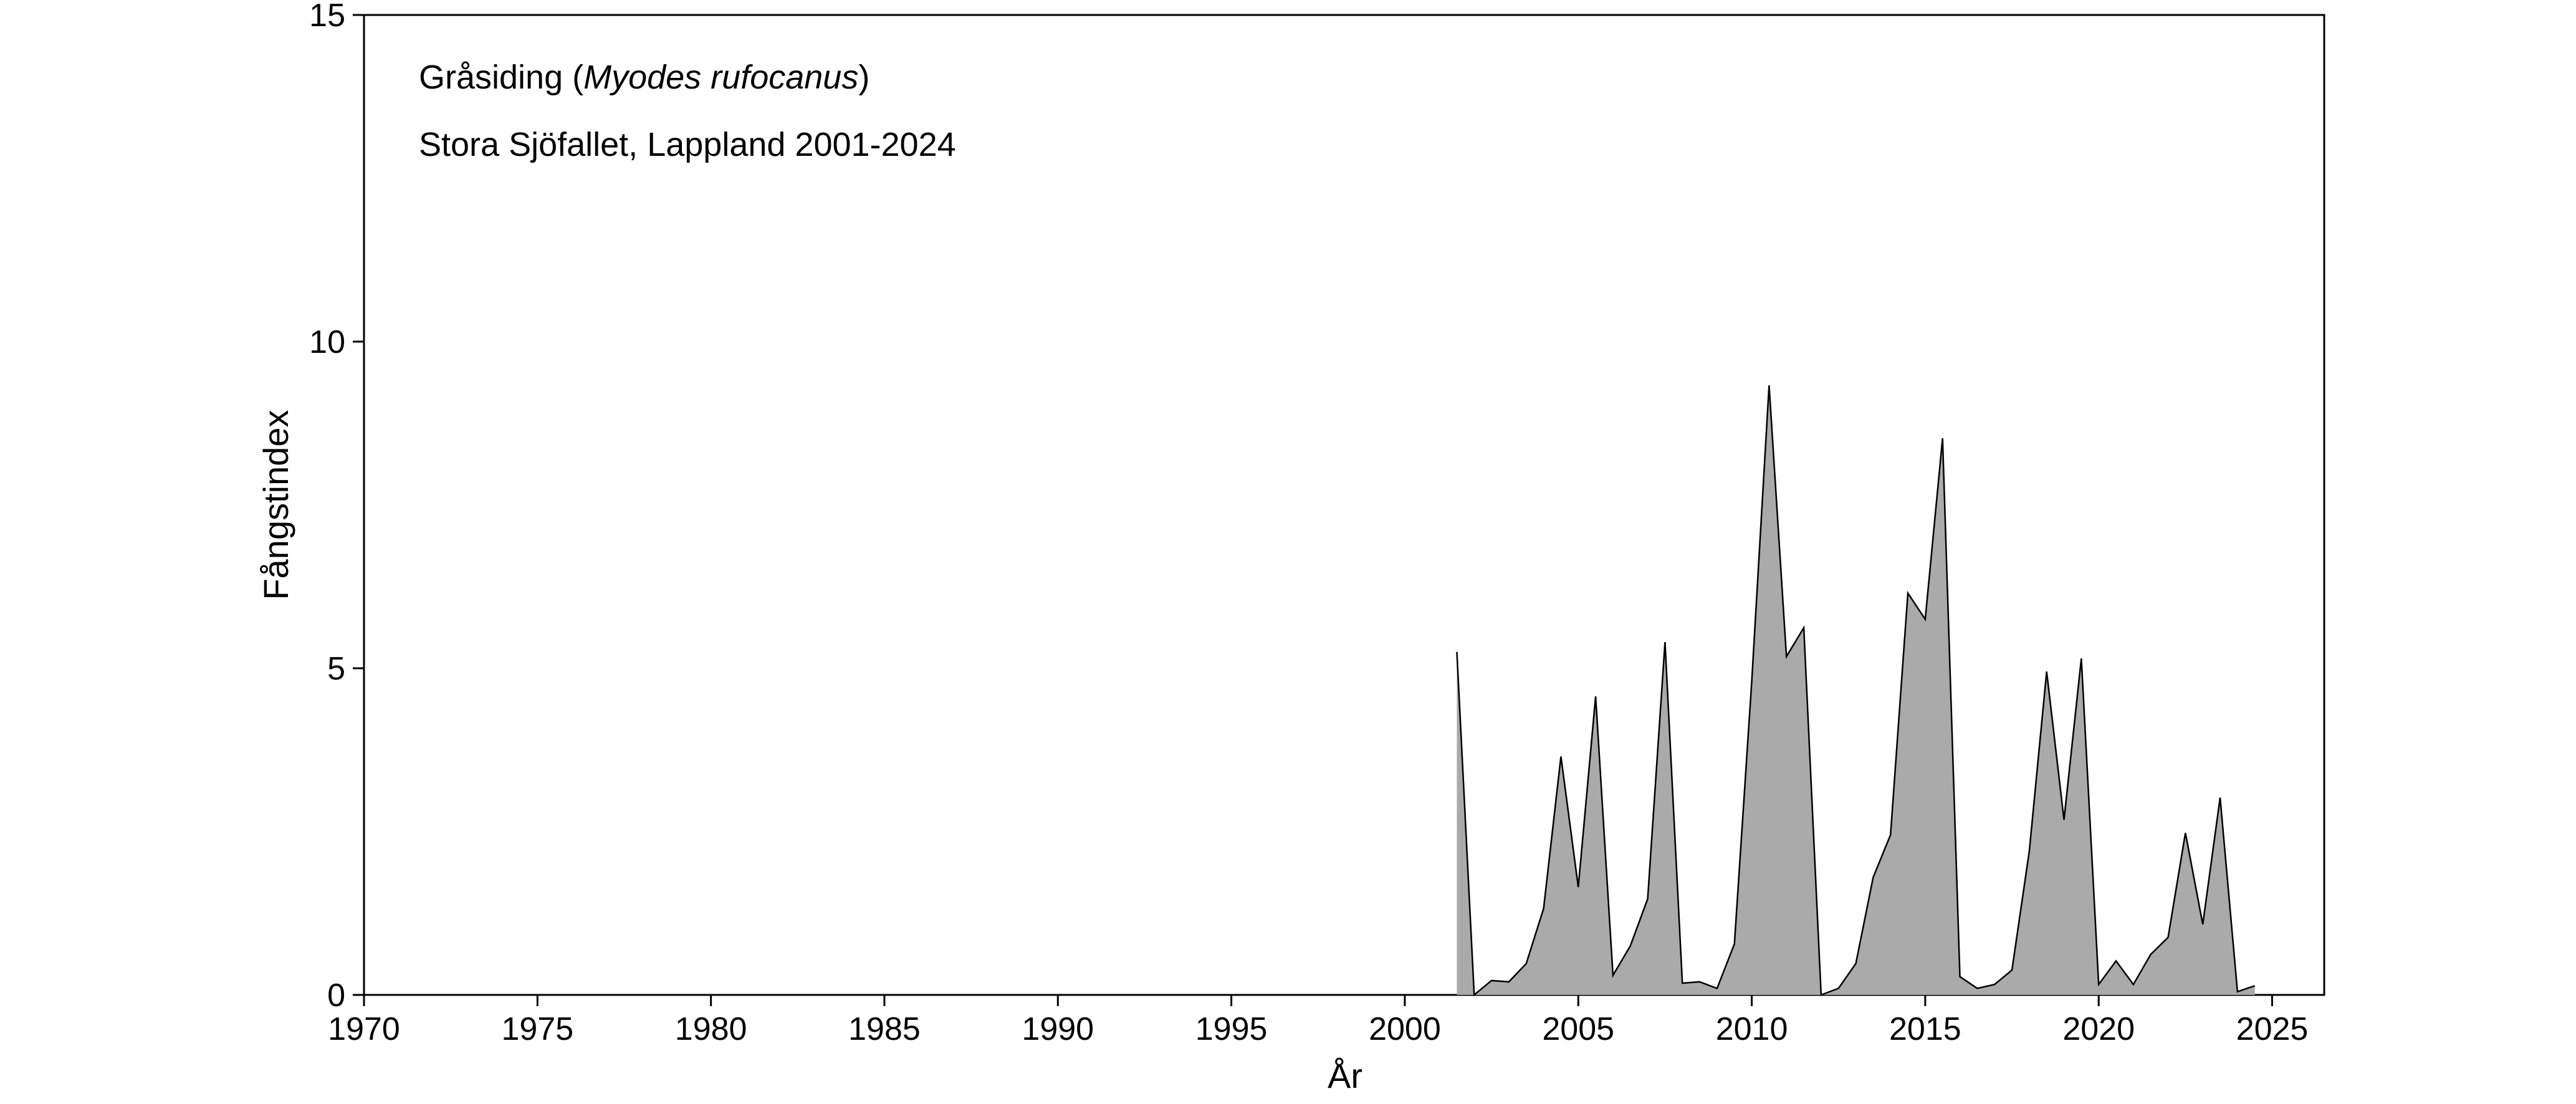 The height and width of the screenshot is (1104, 2576). Describe the element at coordinates (537, 1029) in the screenshot. I see `x-tick-label-1975: 1975` at that location.